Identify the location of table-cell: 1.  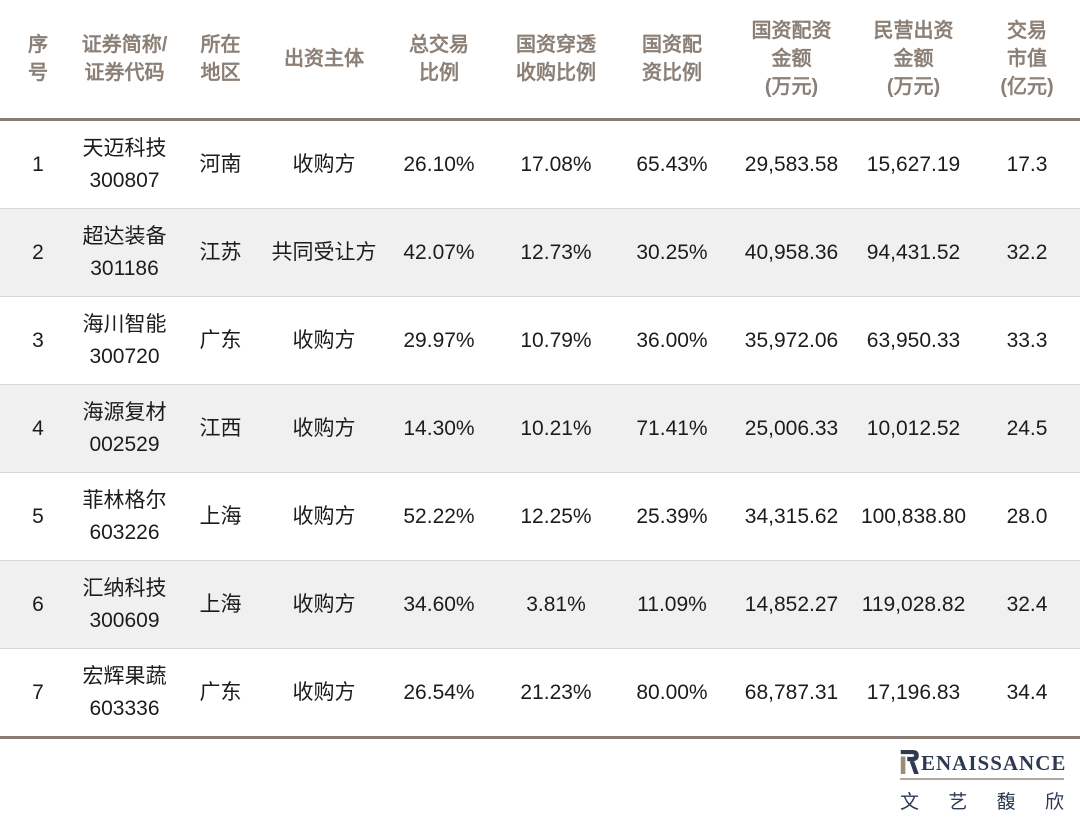
(38, 164).